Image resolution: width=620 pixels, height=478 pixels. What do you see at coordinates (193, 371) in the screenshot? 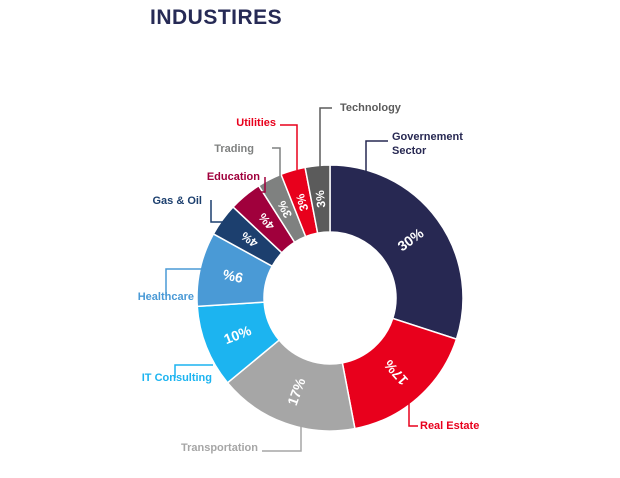
I see `callout-line-it-consulting` at bounding box center [193, 371].